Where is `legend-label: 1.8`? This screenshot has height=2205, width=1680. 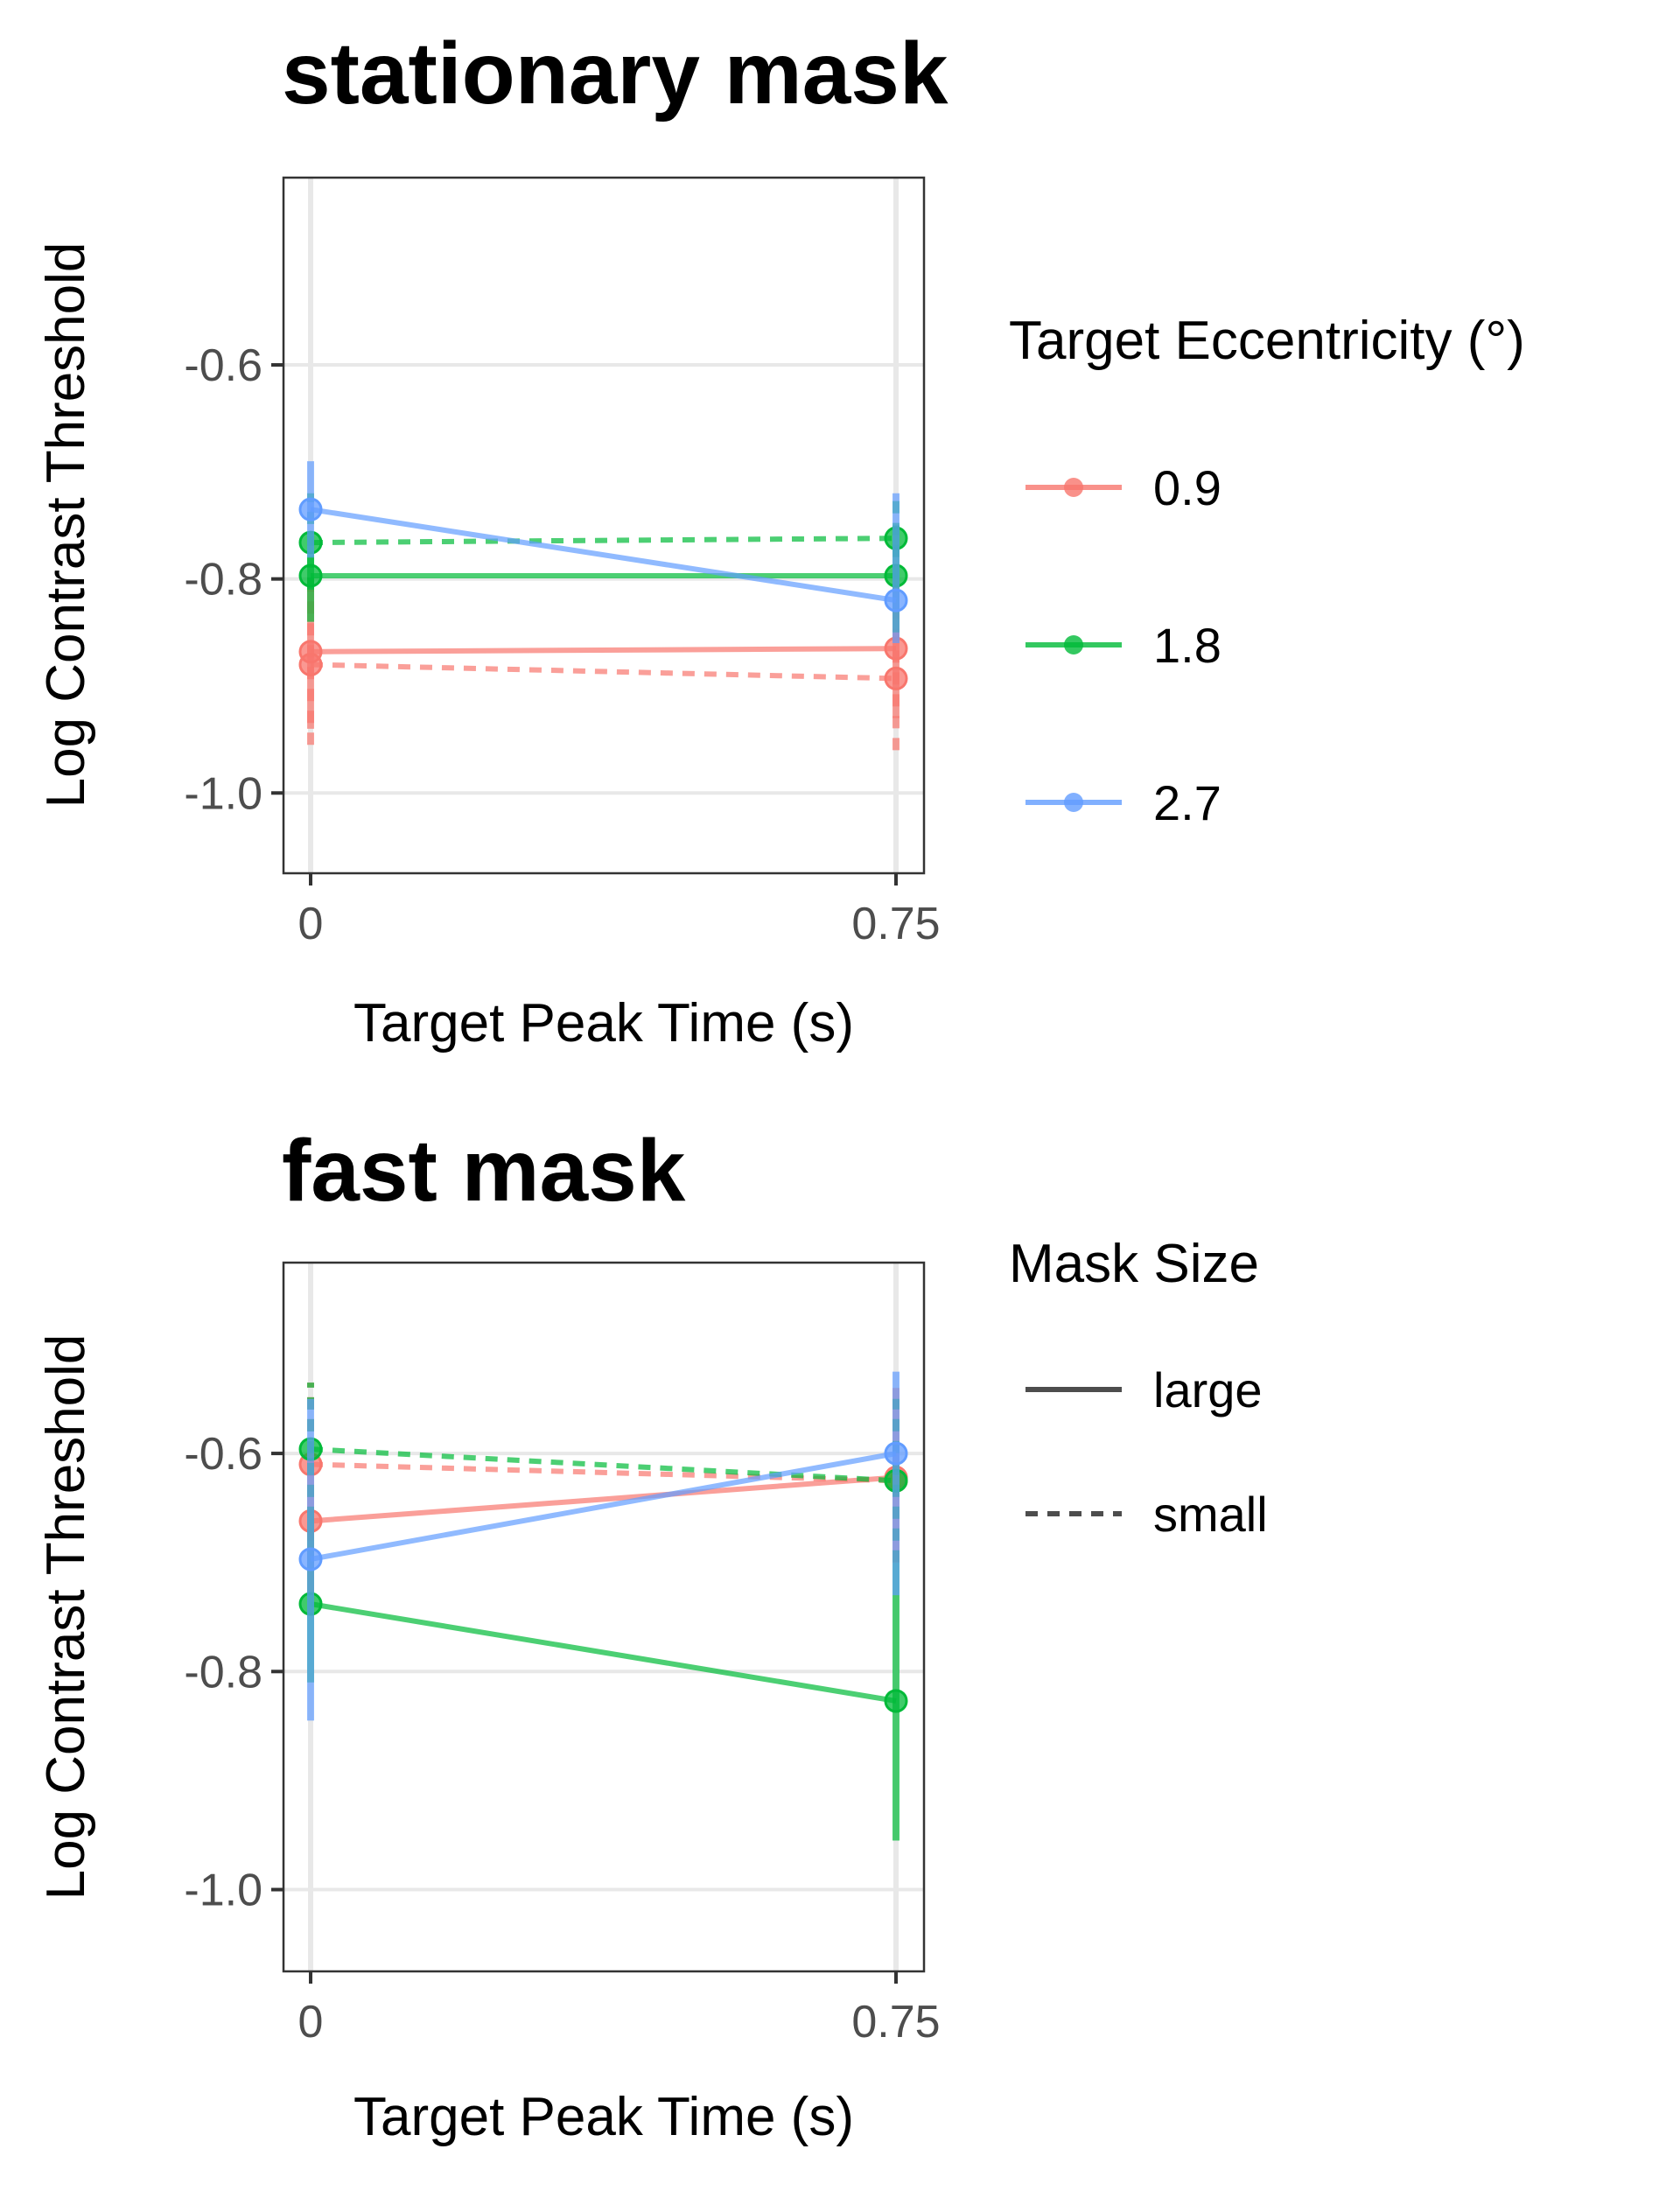
legend-label: 1.8 is located at coordinates (1187, 645).